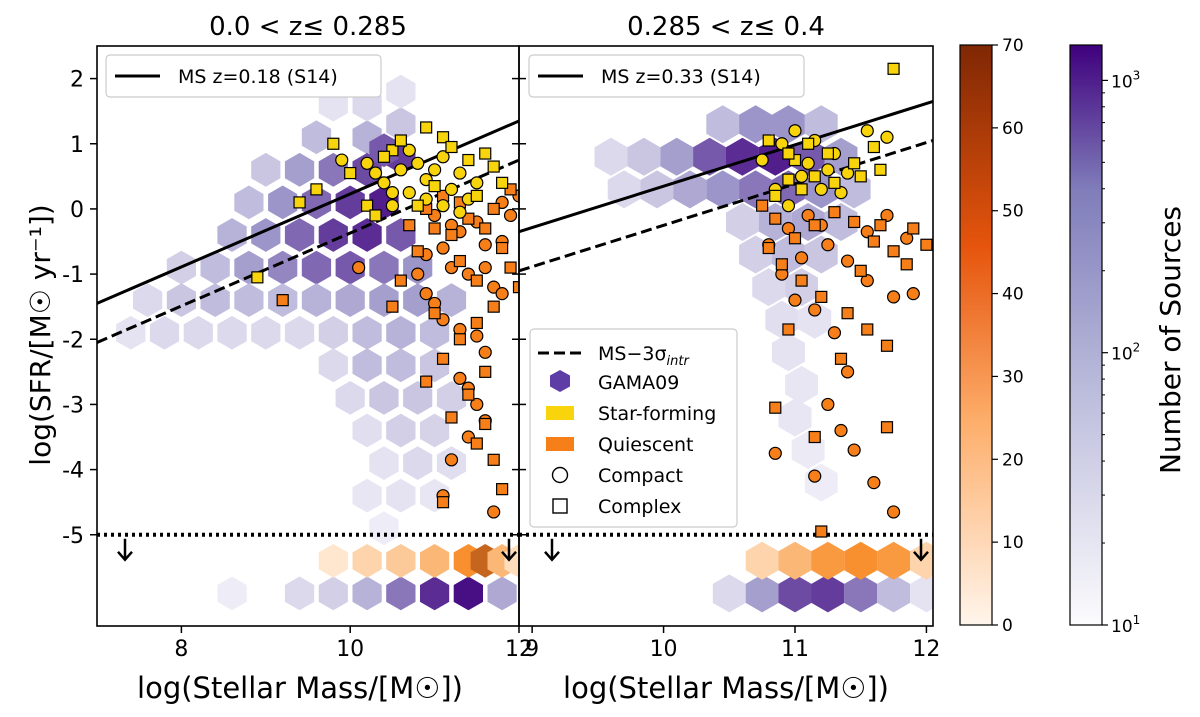 This screenshot has height=717, width=1200. Describe the element at coordinates (1125, 353) in the screenshot. I see `purple-colorbar-tick-label: 102` at that location.